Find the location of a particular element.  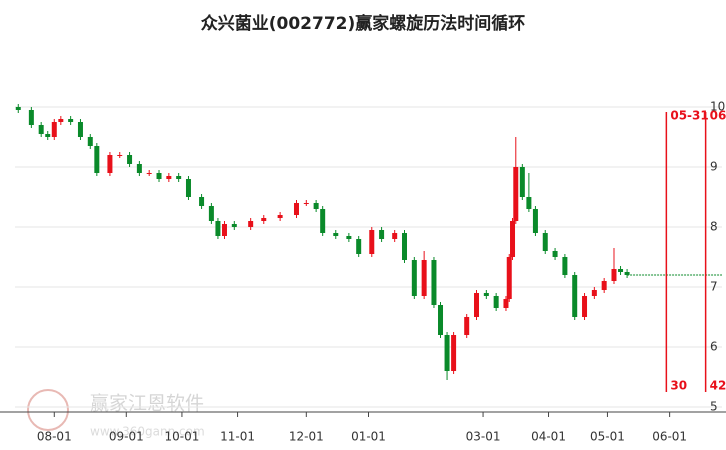

y-tick-label: 6 is located at coordinates (714, 347).